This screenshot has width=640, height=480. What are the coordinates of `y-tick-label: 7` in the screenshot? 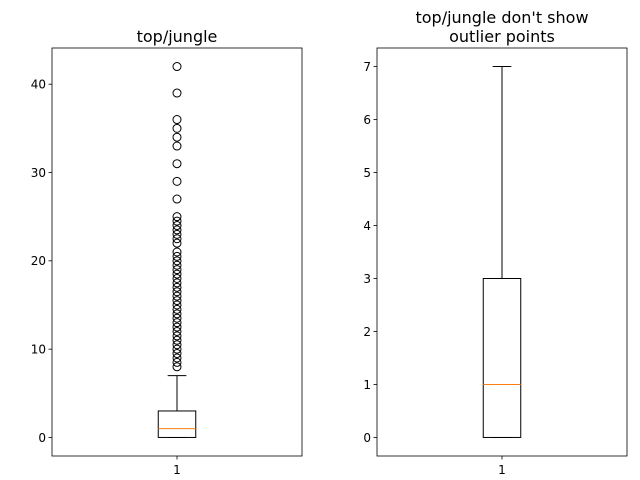 It's located at (367, 67).